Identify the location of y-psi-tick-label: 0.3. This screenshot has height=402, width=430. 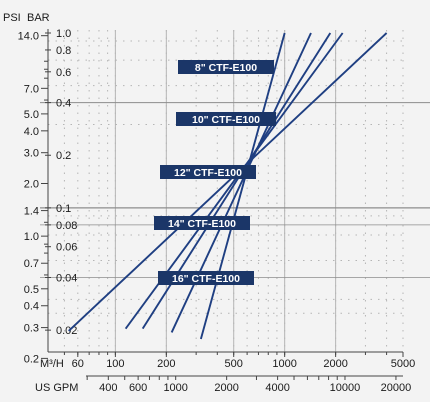
(31, 329).